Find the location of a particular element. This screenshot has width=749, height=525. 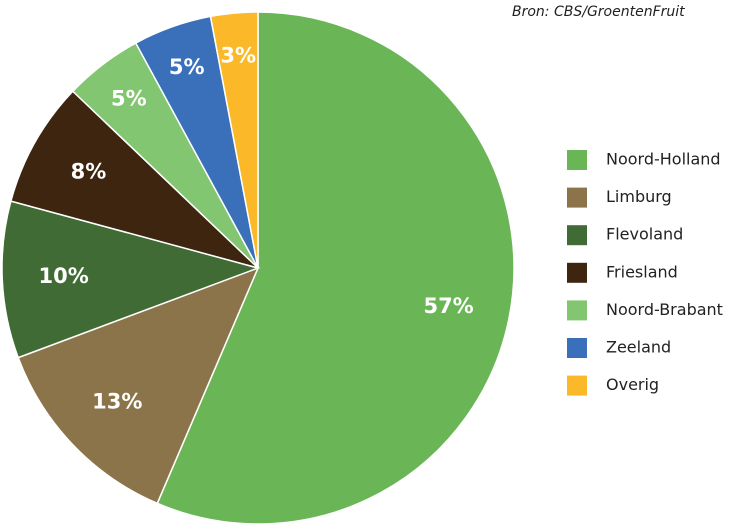

slice-label: 57% is located at coordinates (448, 306).